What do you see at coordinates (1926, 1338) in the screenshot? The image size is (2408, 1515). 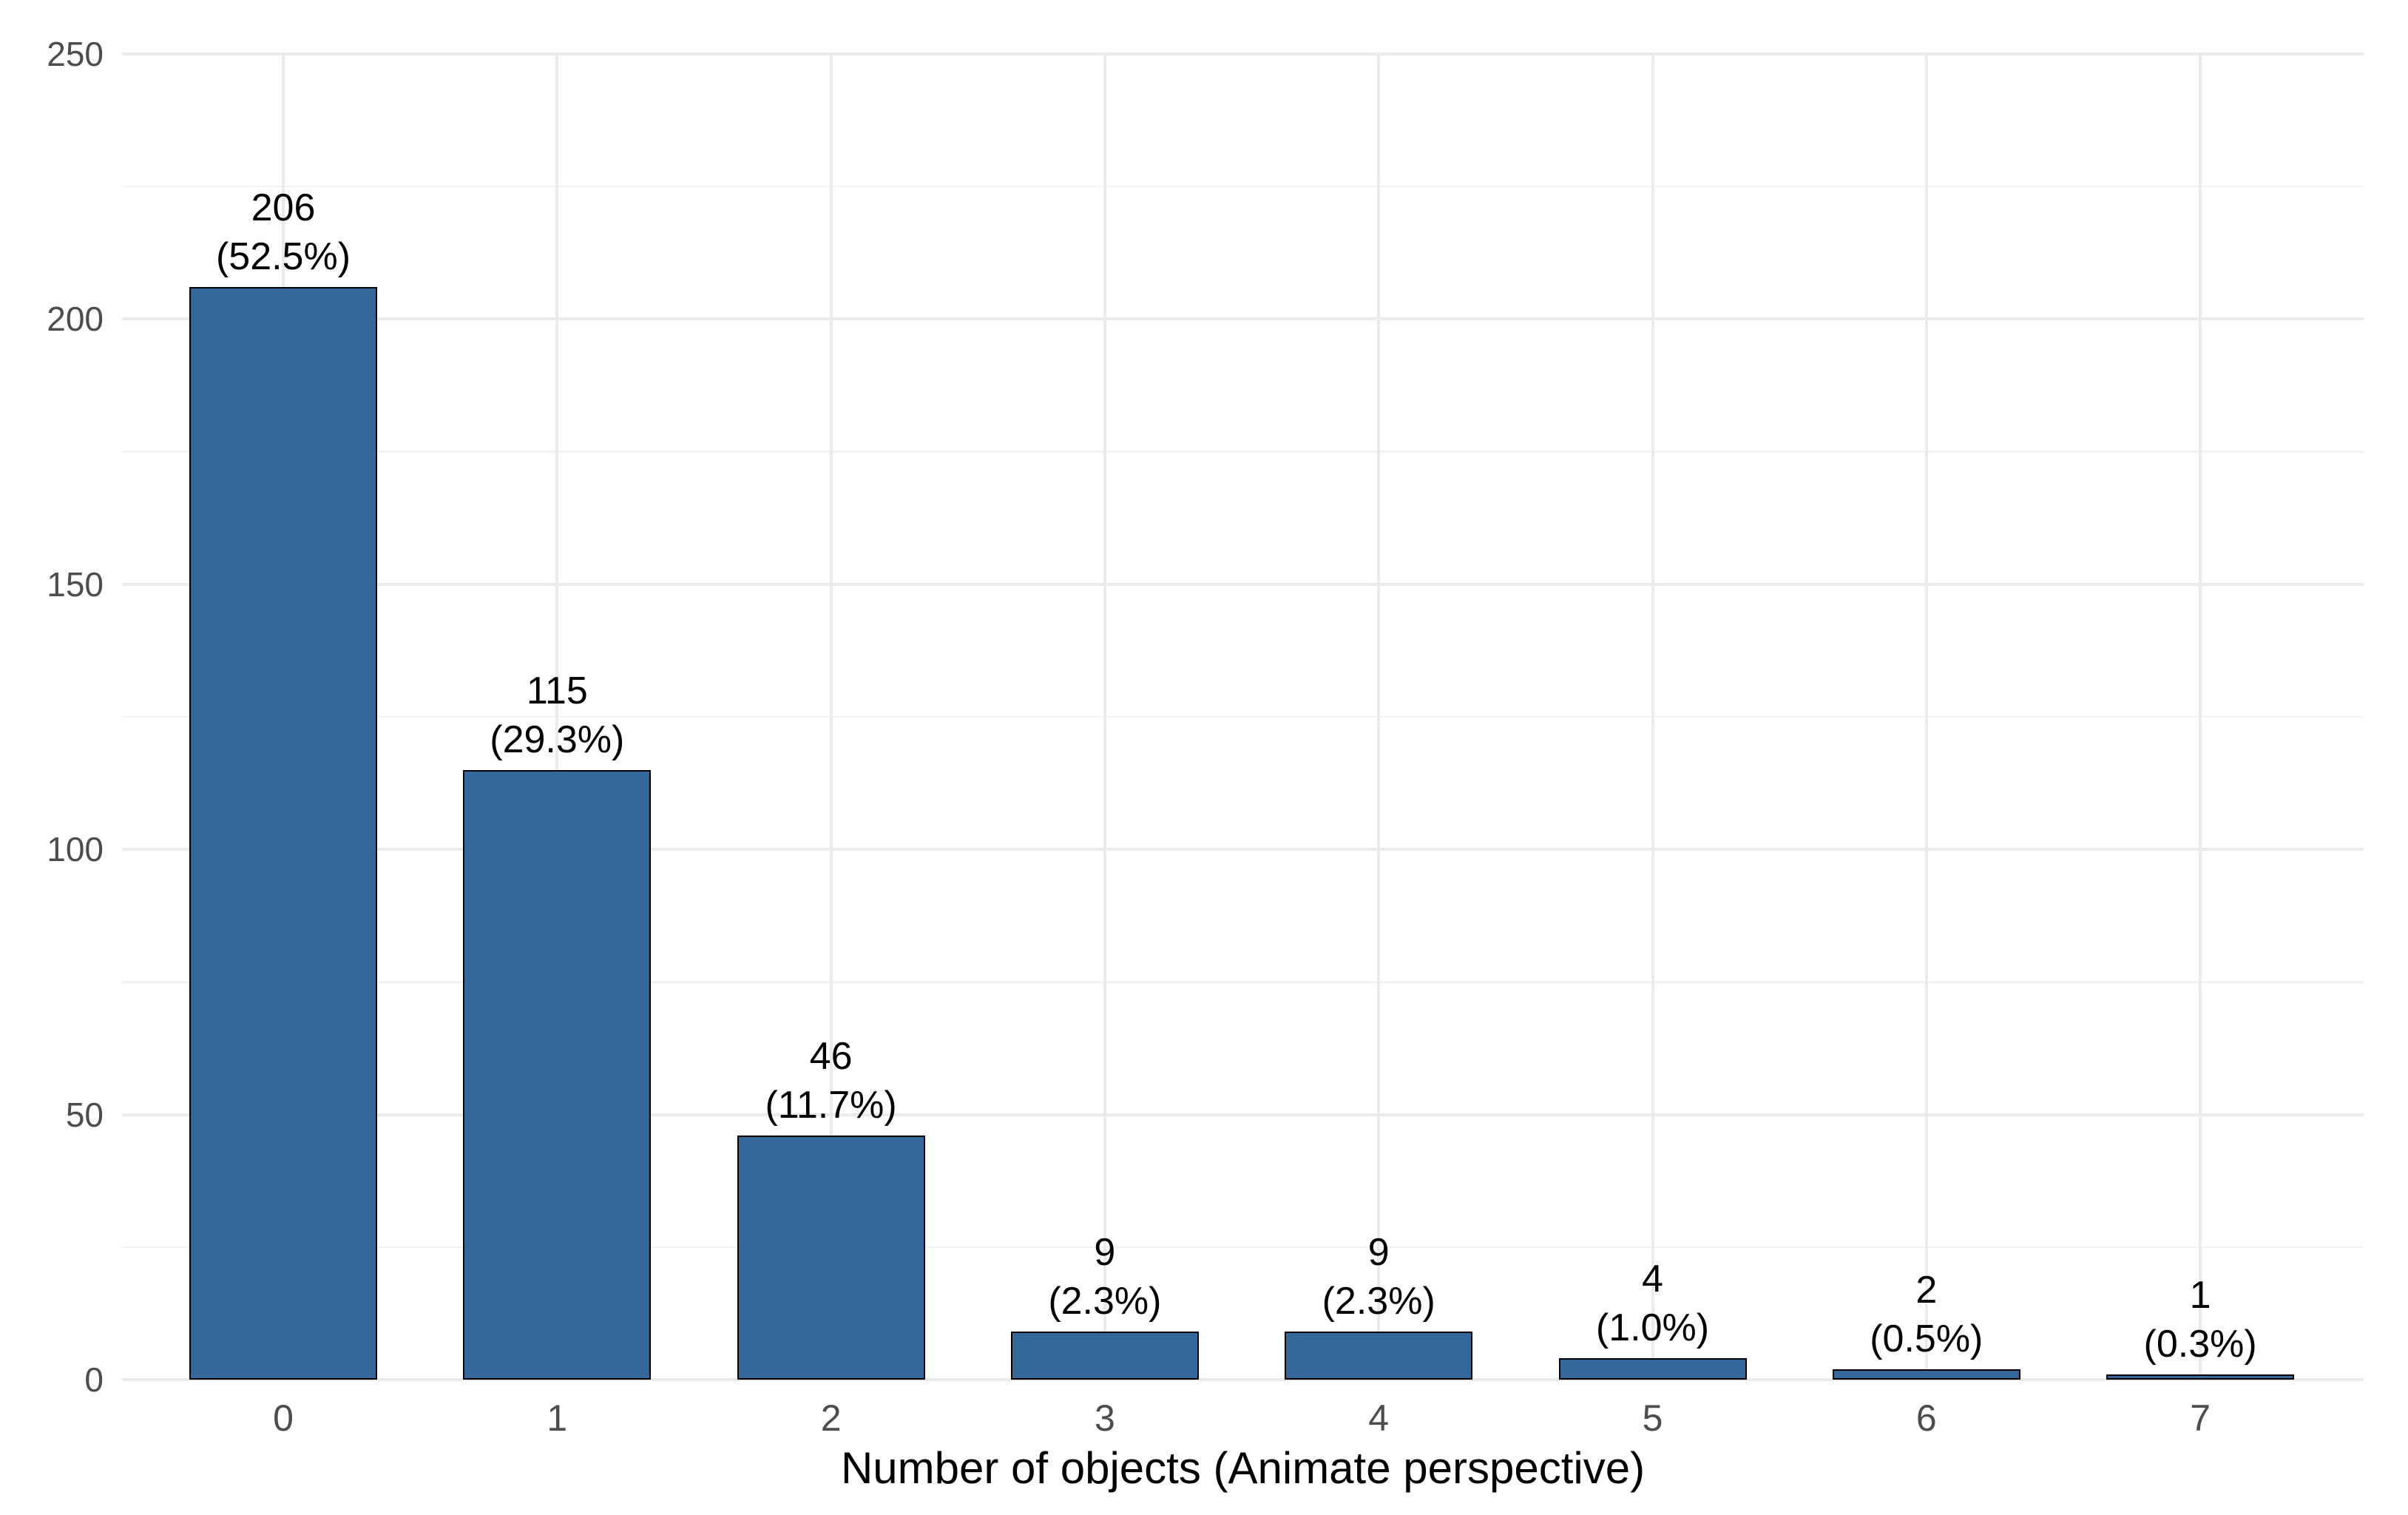 I see `bar-percent-label: (0.5%)` at bounding box center [1926, 1338].